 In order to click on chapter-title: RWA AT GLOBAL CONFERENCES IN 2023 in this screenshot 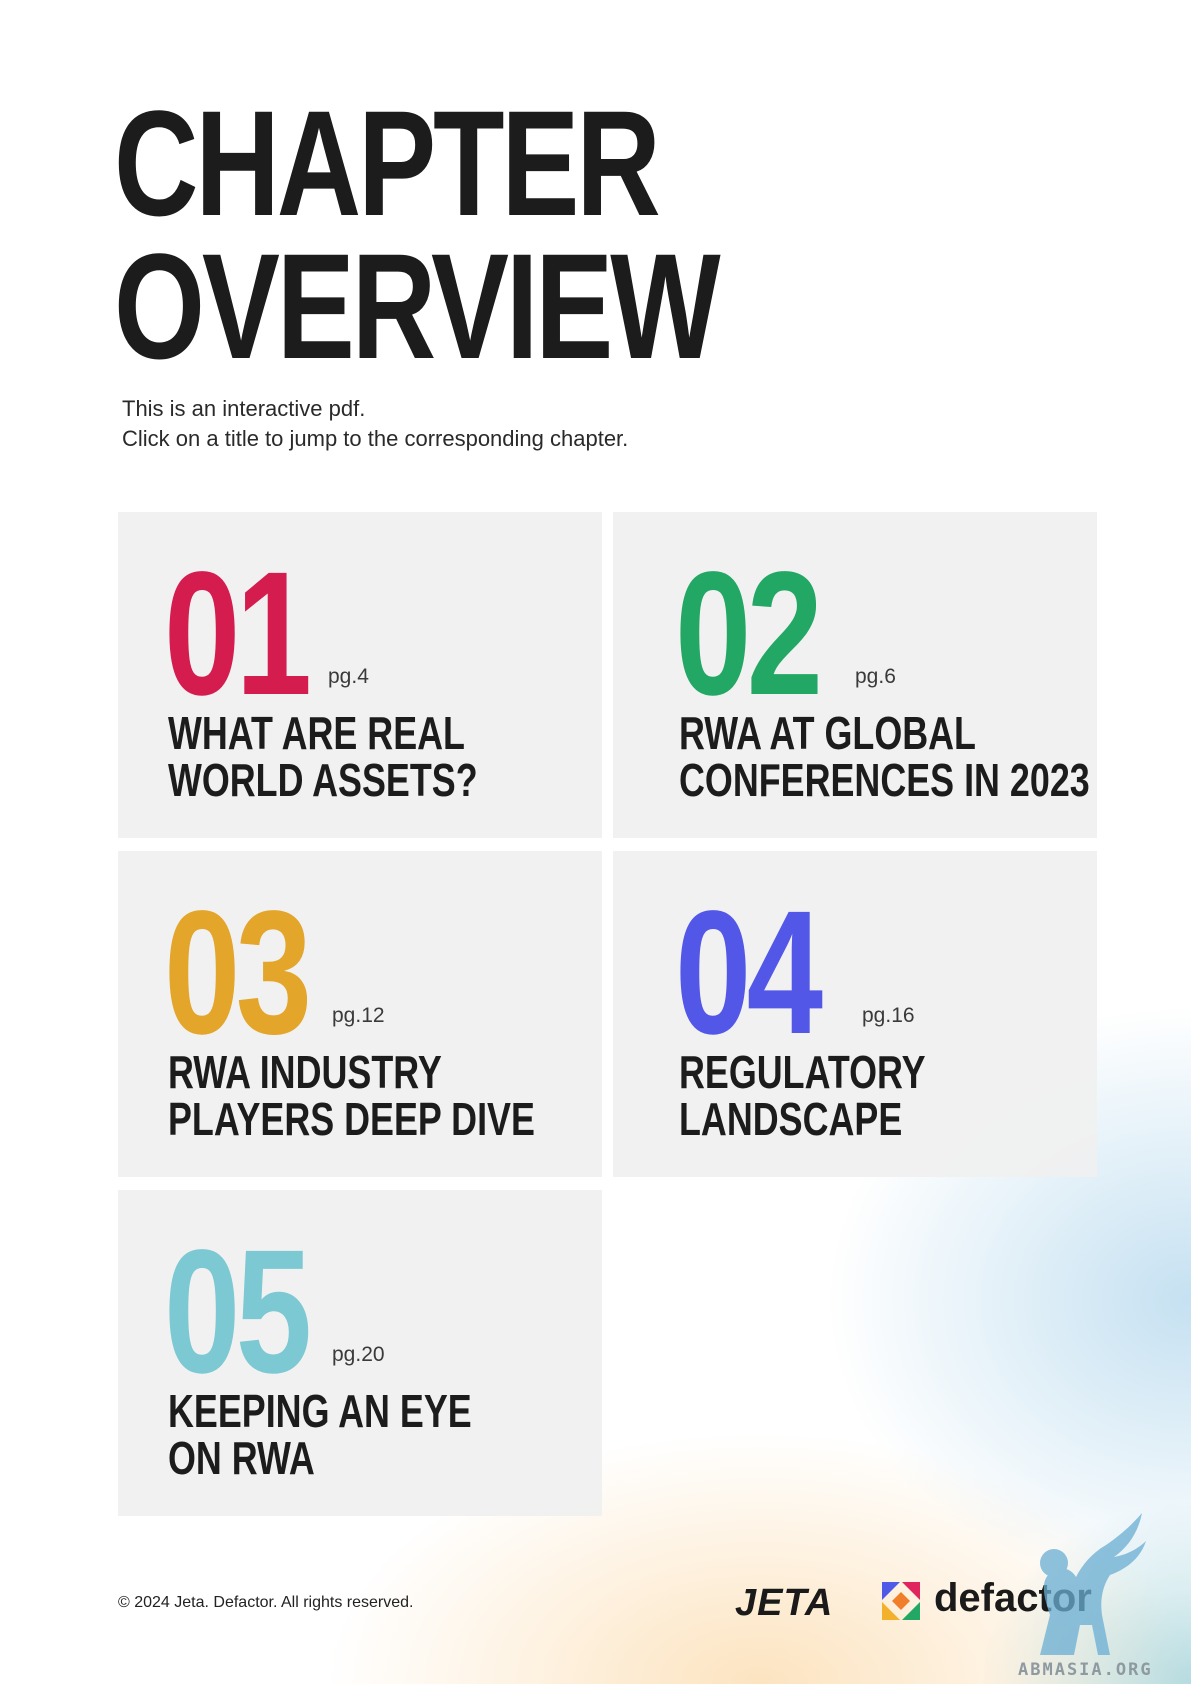, I will do `click(889, 757)`.